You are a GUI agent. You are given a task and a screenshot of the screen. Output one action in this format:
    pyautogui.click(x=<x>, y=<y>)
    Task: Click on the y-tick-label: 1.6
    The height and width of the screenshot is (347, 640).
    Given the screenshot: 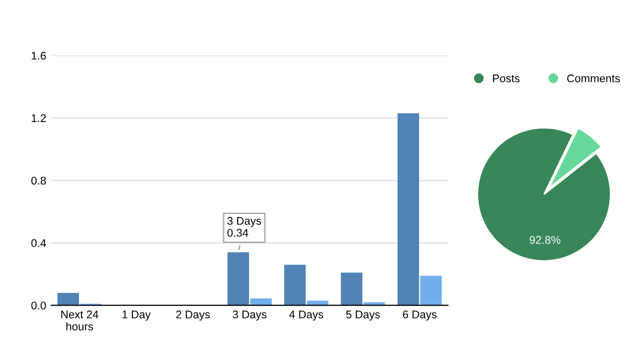 What is the action you would take?
    pyautogui.click(x=39, y=56)
    